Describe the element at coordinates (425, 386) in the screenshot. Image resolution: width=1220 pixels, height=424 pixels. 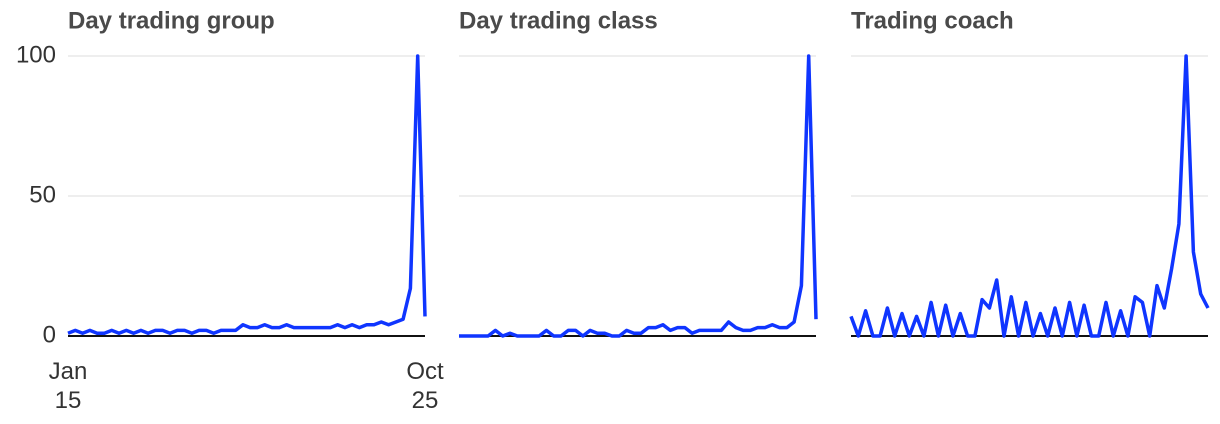
I see `x-tick-label: Oct 25` at that location.